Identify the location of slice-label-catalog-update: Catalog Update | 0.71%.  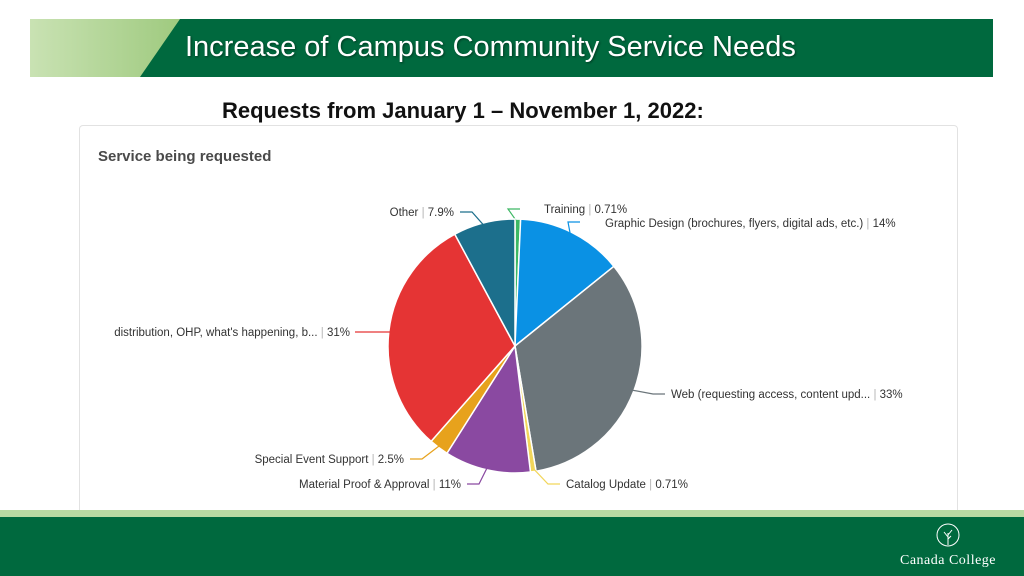
(627, 485).